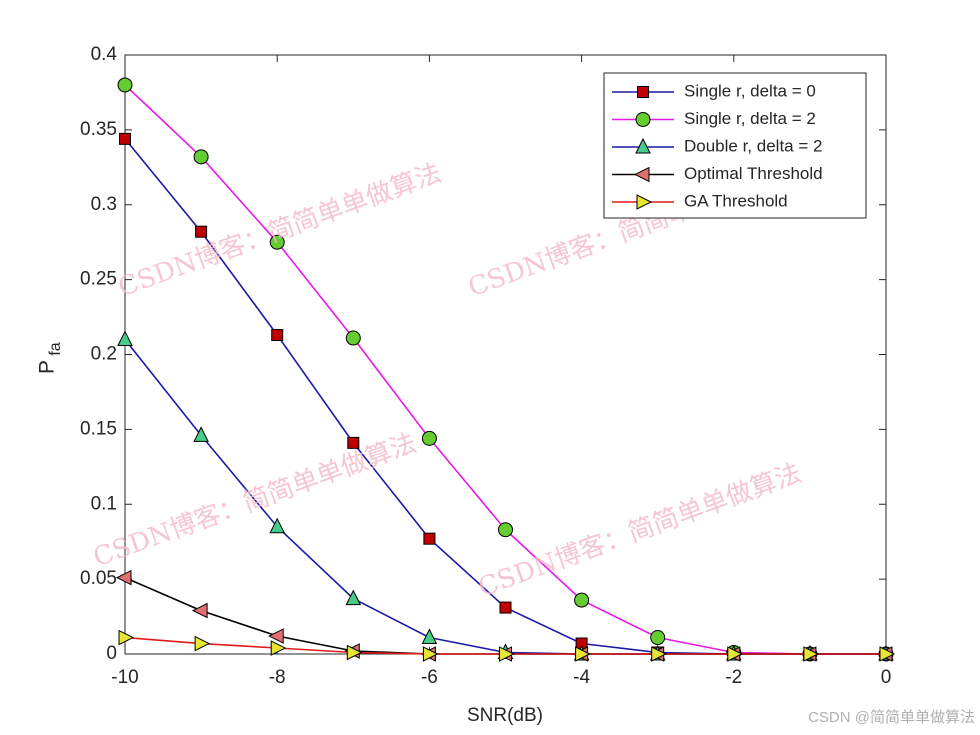 This screenshot has width=980, height=735. Describe the element at coordinates (98, 428) in the screenshot. I see `y-tick-label: 0.15` at that location.